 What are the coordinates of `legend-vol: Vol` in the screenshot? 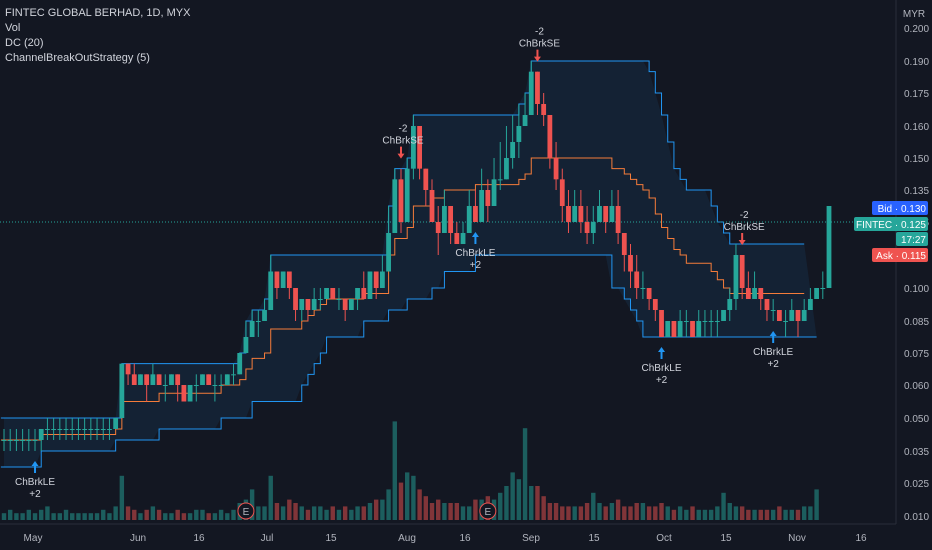 It's located at (13, 28).